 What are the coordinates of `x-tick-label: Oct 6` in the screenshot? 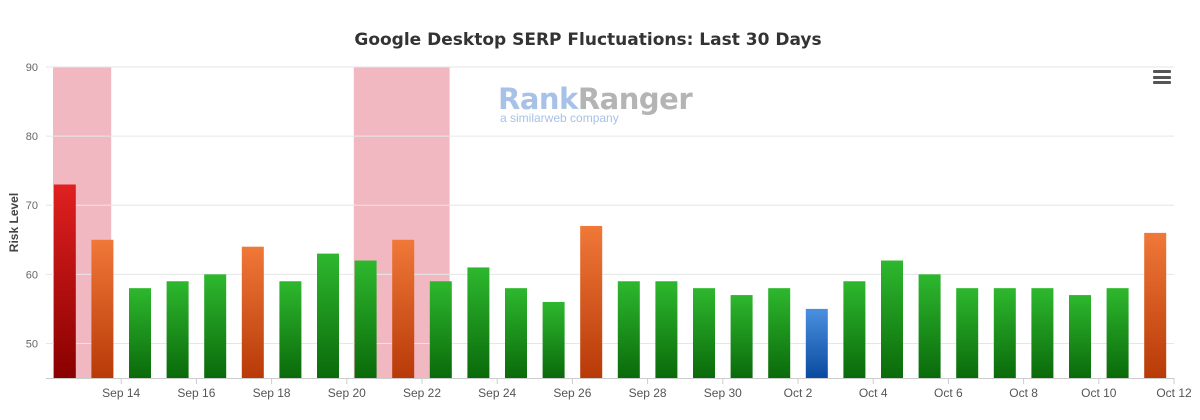 It's located at (948, 393).